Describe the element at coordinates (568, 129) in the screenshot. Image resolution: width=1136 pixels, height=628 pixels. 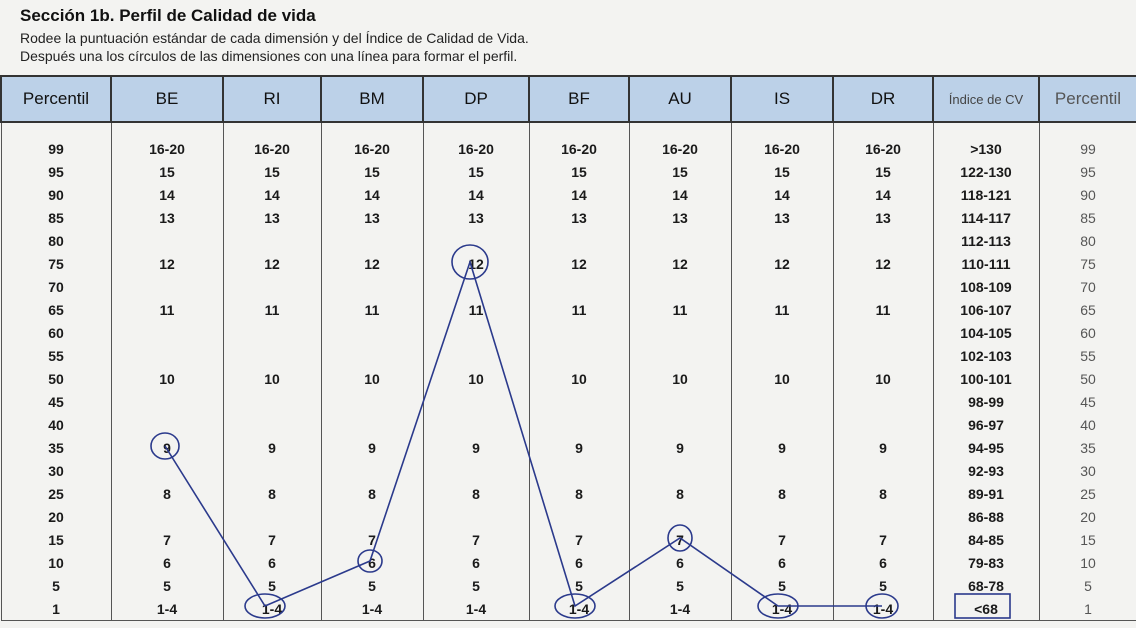
I see `spacer-row` at that location.